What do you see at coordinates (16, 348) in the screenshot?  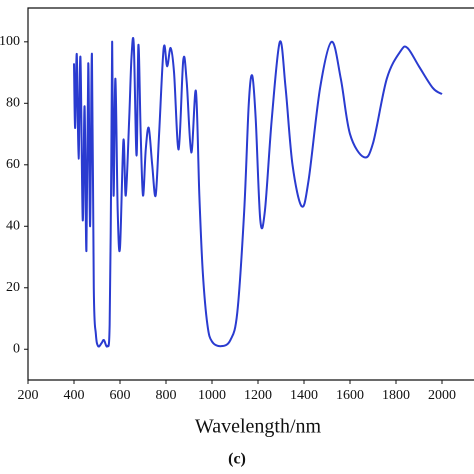 I see `y-tick-label: 0` at bounding box center [16, 348].